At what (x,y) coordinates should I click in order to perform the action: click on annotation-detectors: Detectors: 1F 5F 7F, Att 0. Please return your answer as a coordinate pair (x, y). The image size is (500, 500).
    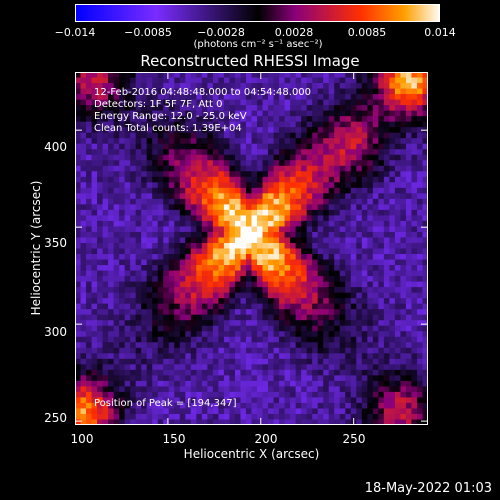
    Looking at the image, I should click on (158, 104).